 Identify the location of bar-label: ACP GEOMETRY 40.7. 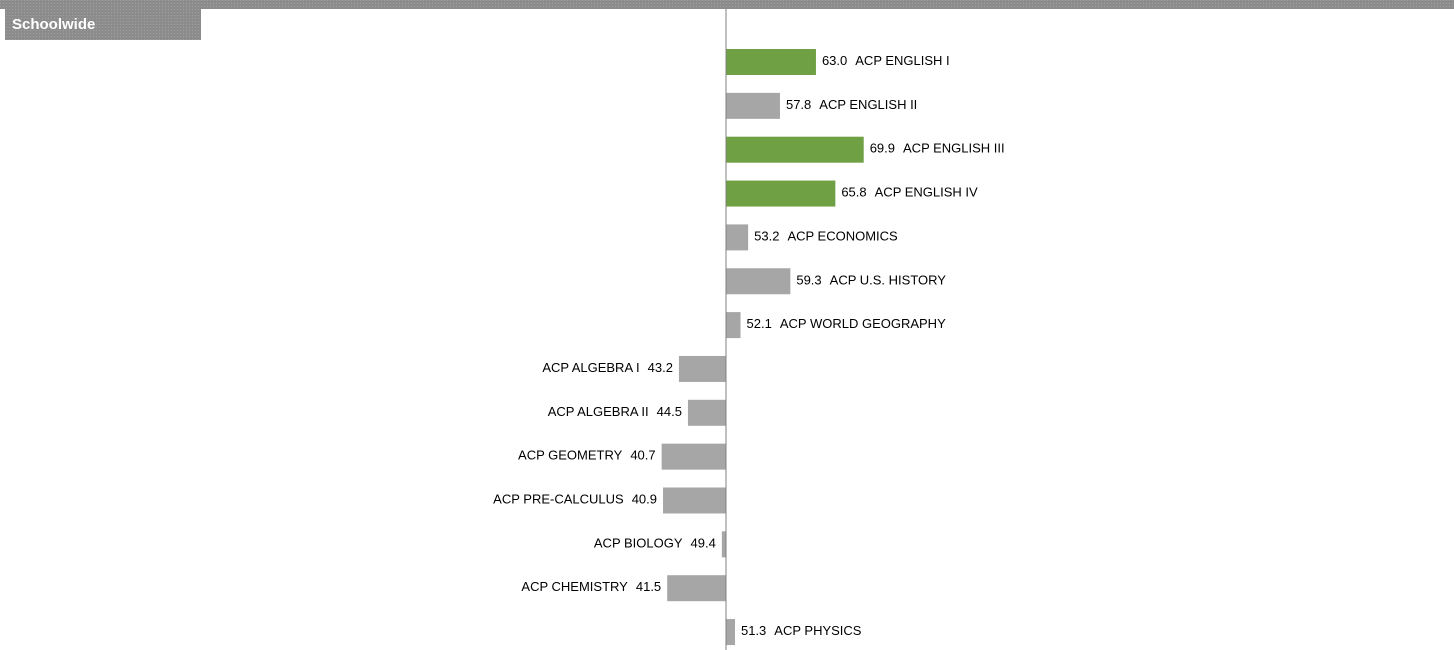
(587, 455).